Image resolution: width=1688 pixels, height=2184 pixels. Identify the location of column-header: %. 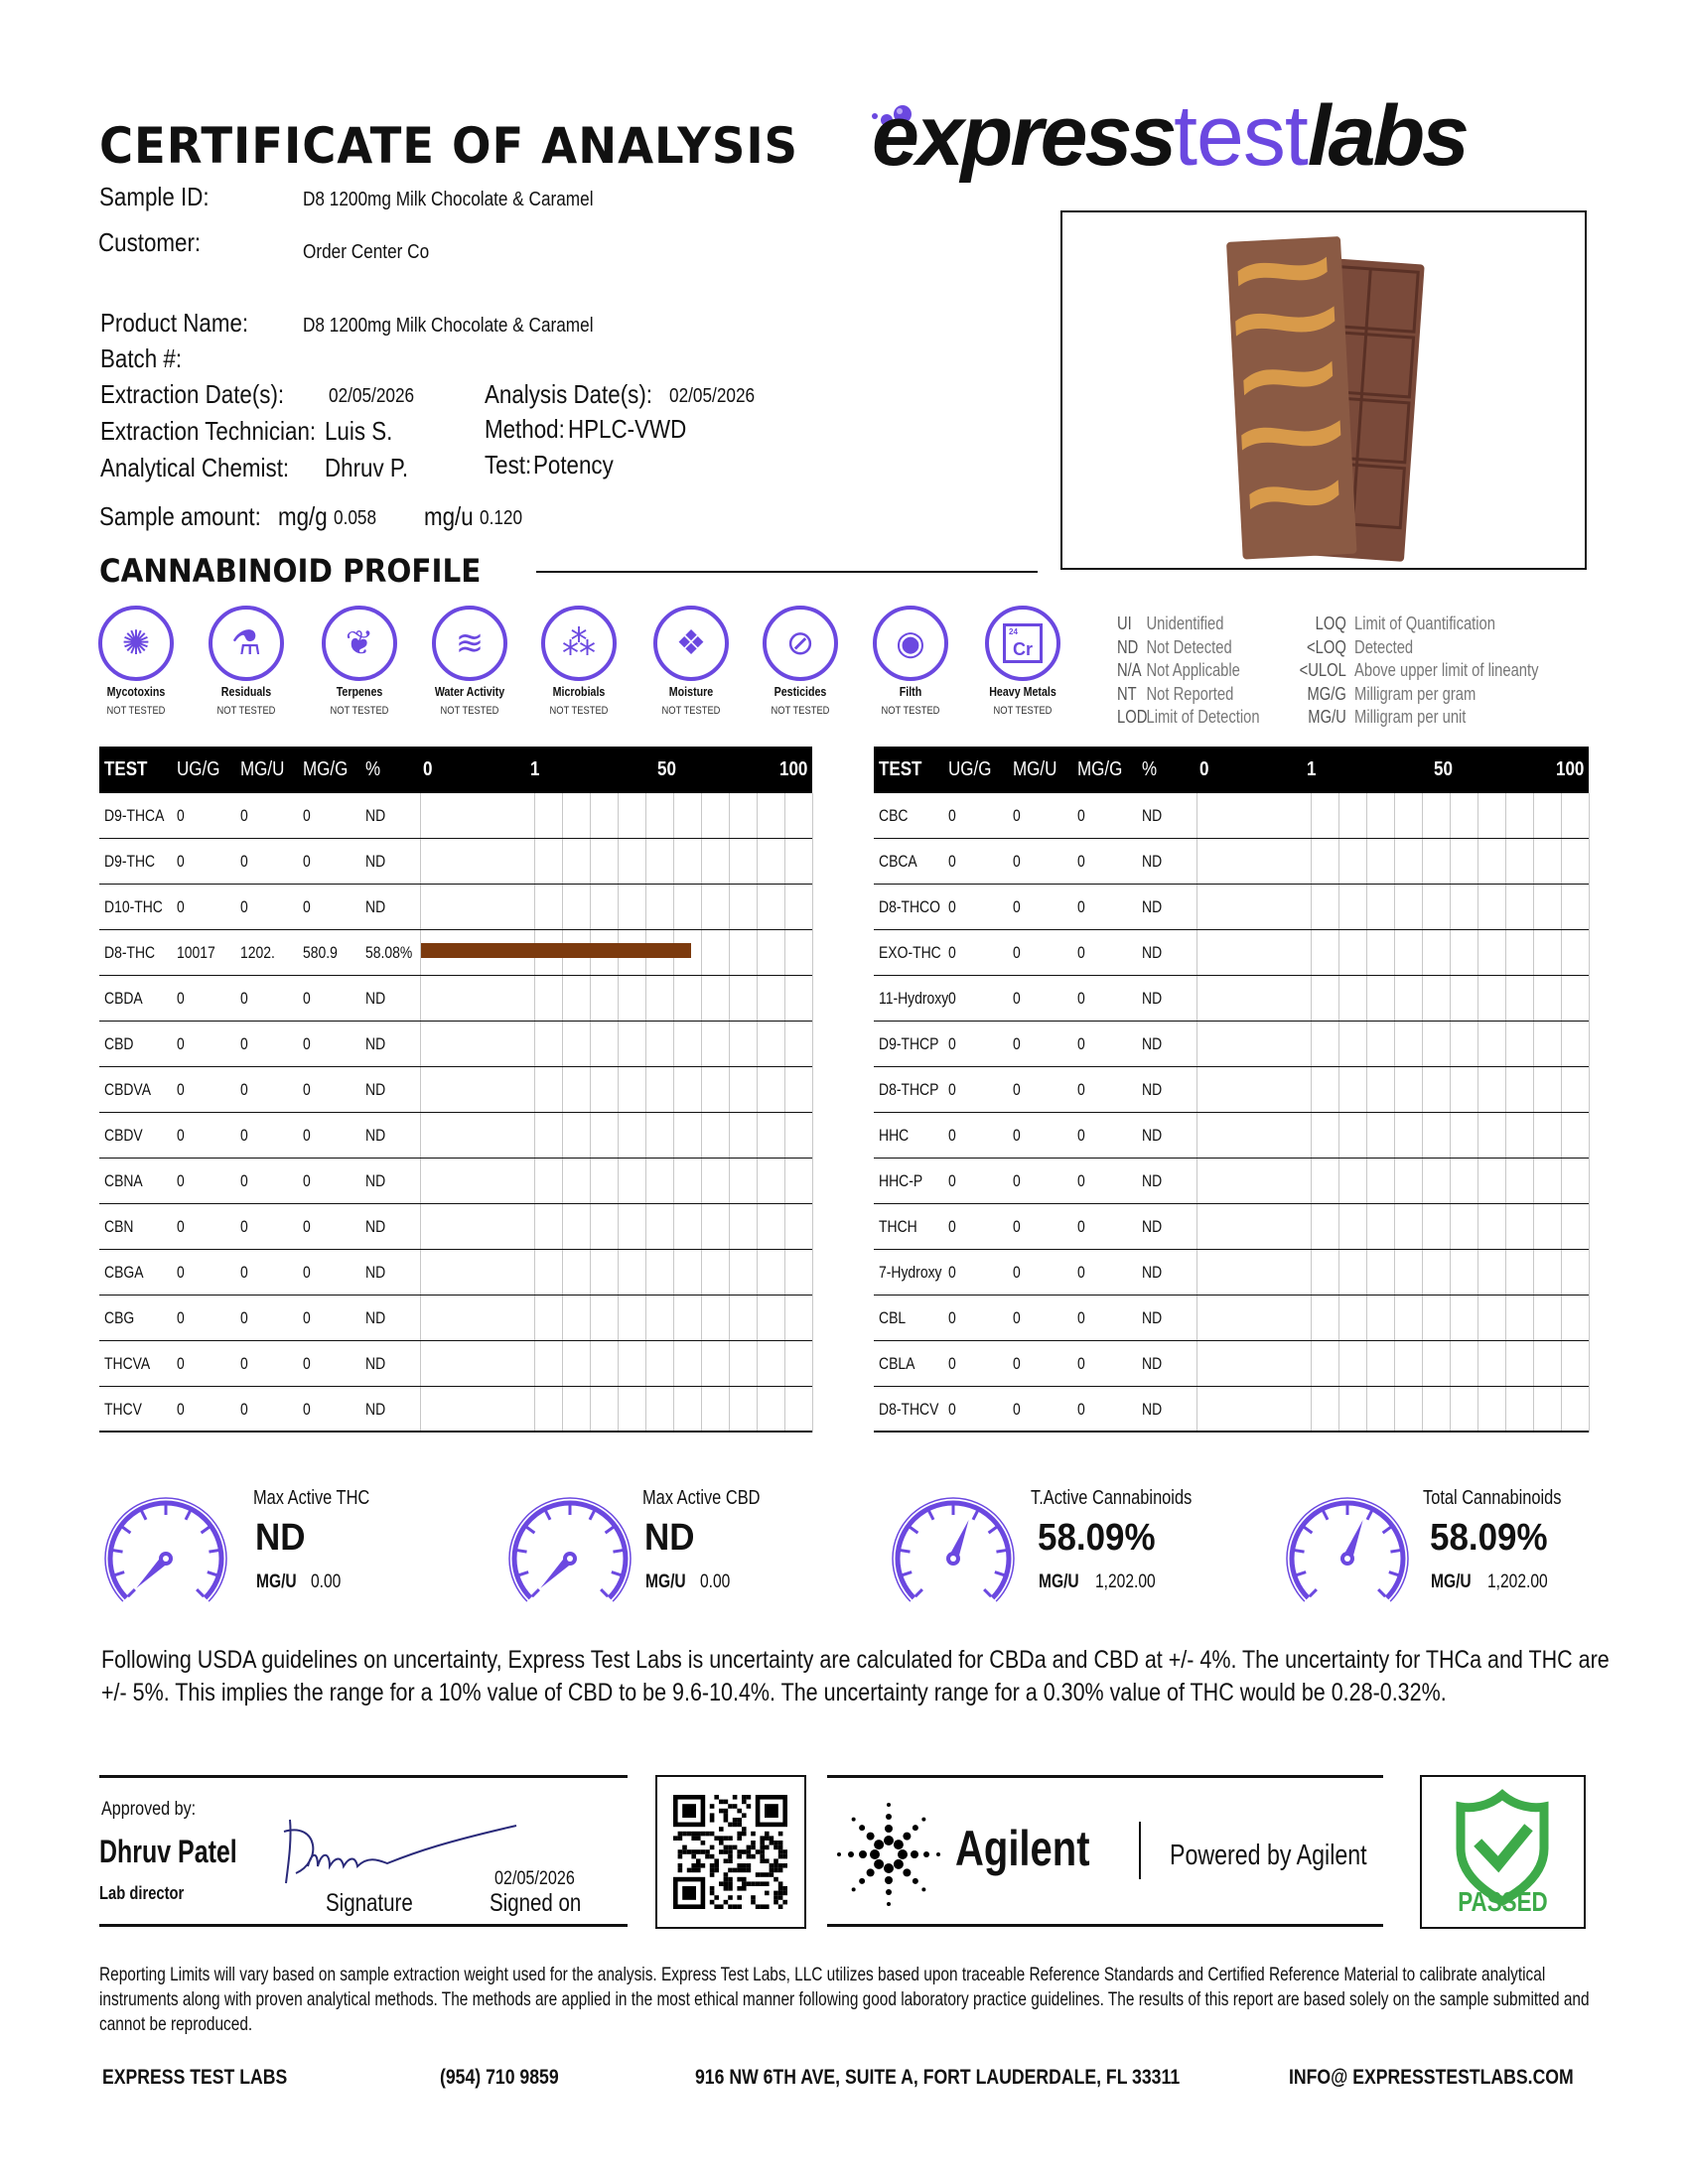
(373, 769).